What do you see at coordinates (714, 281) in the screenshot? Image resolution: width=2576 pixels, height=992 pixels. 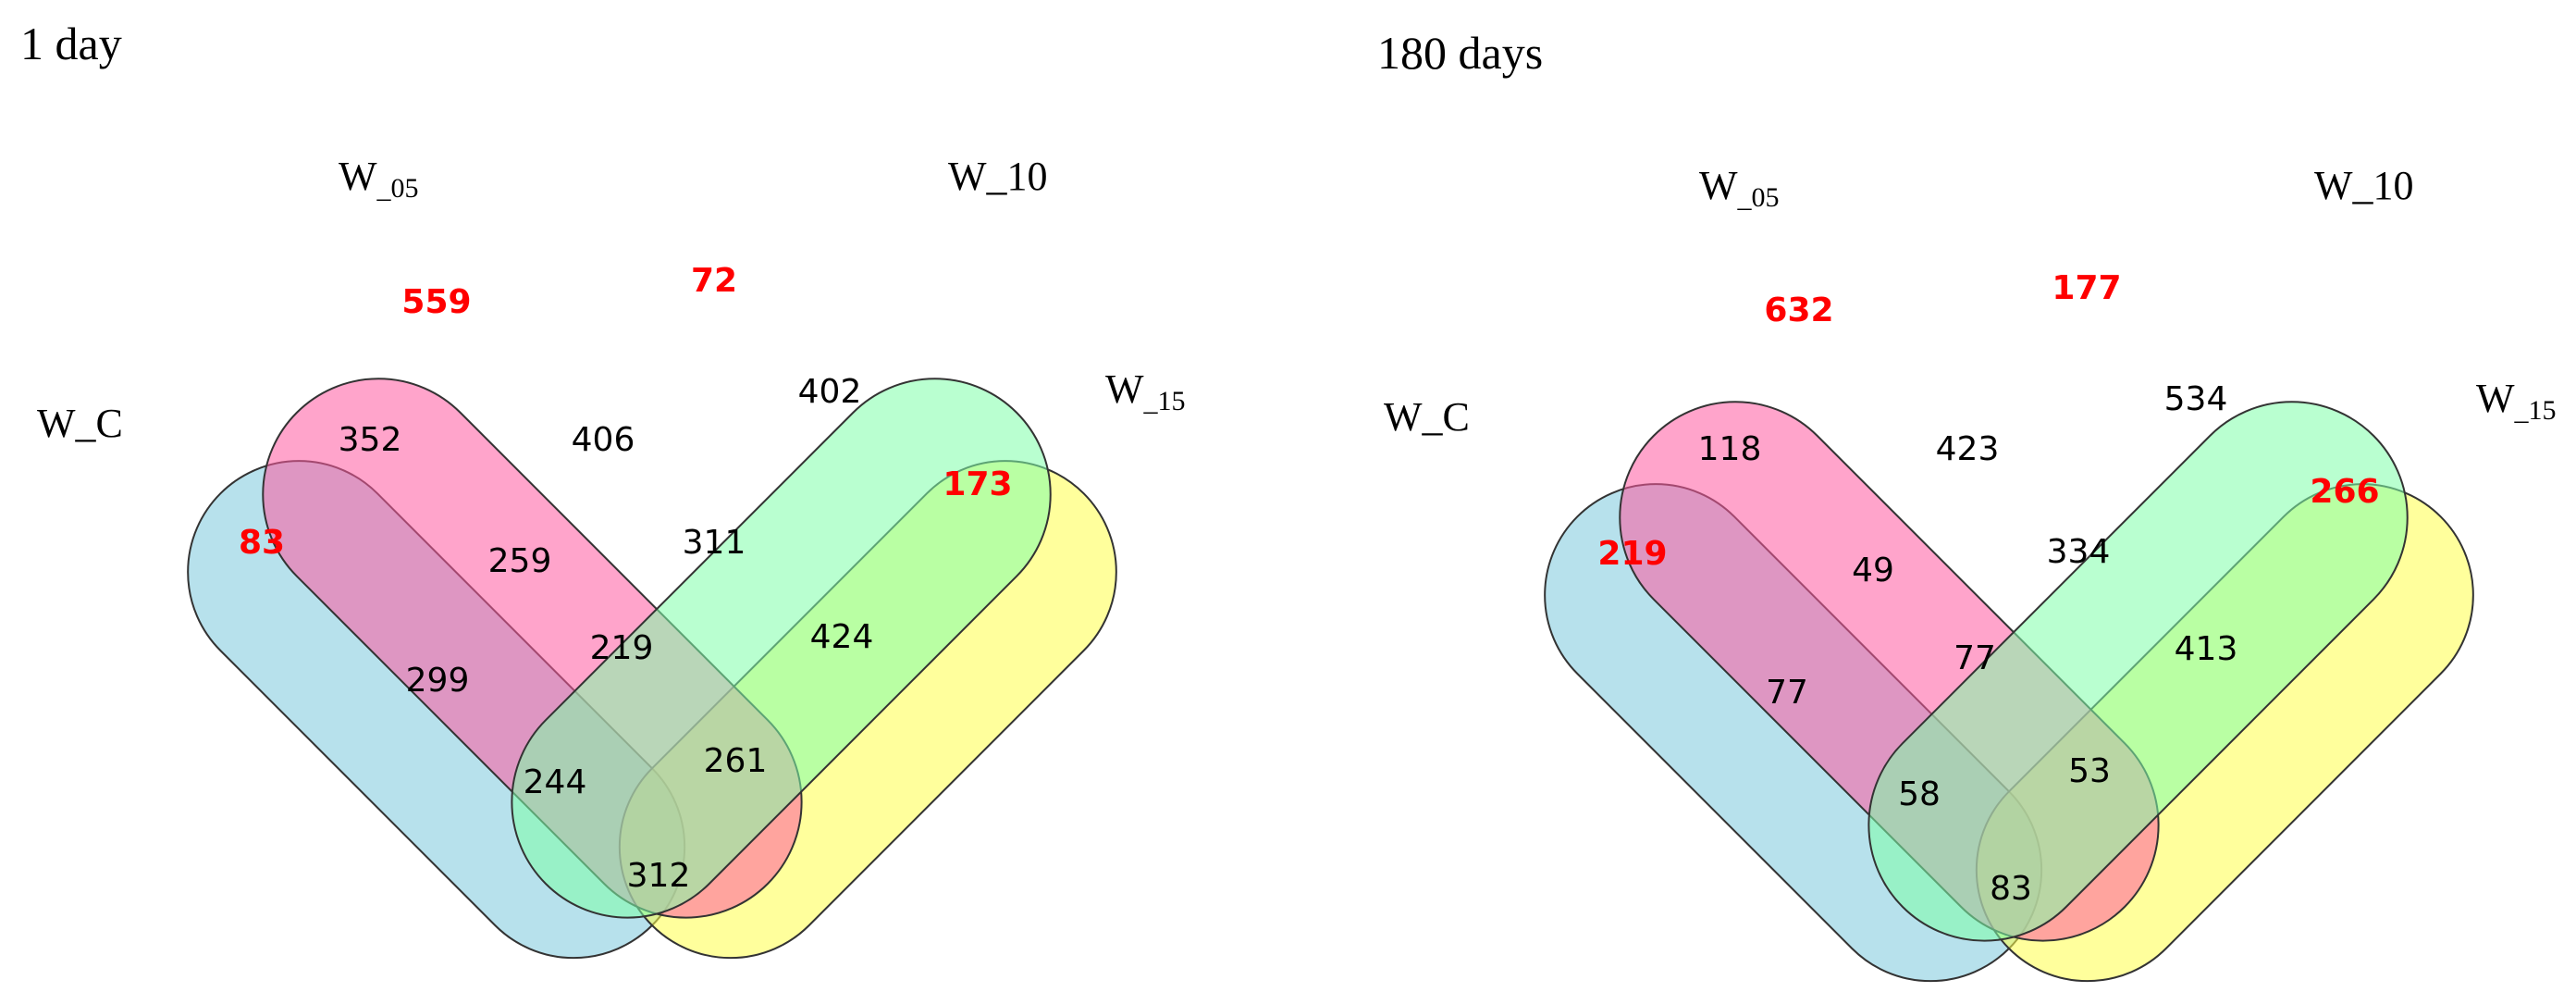 I see `count-w10-only: 72` at bounding box center [714, 281].